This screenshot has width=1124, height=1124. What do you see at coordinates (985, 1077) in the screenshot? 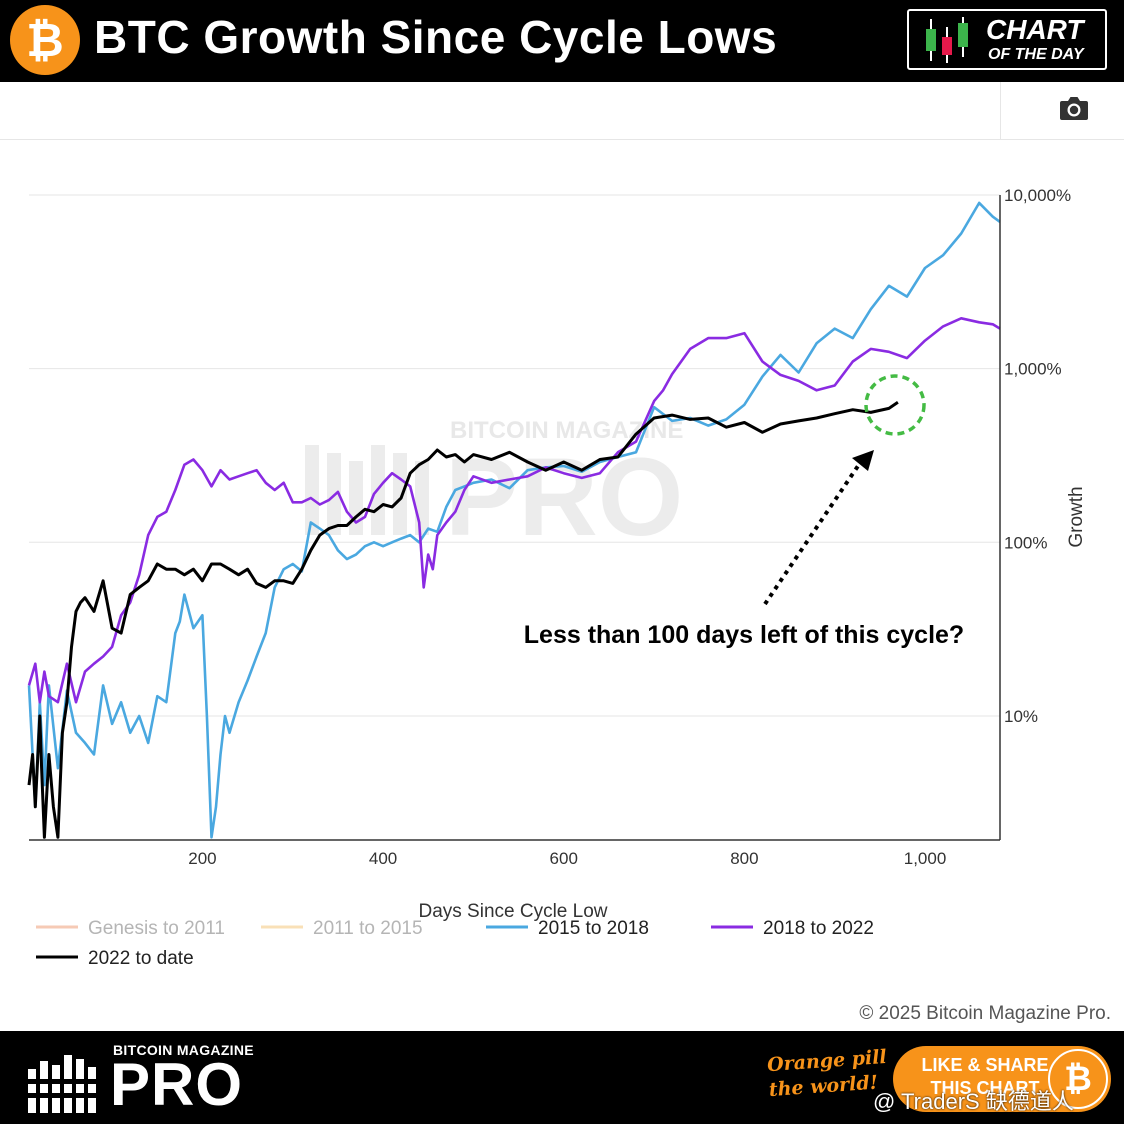
I see `share-text: LIKE & SHARE THIS CHART` at bounding box center [985, 1077].